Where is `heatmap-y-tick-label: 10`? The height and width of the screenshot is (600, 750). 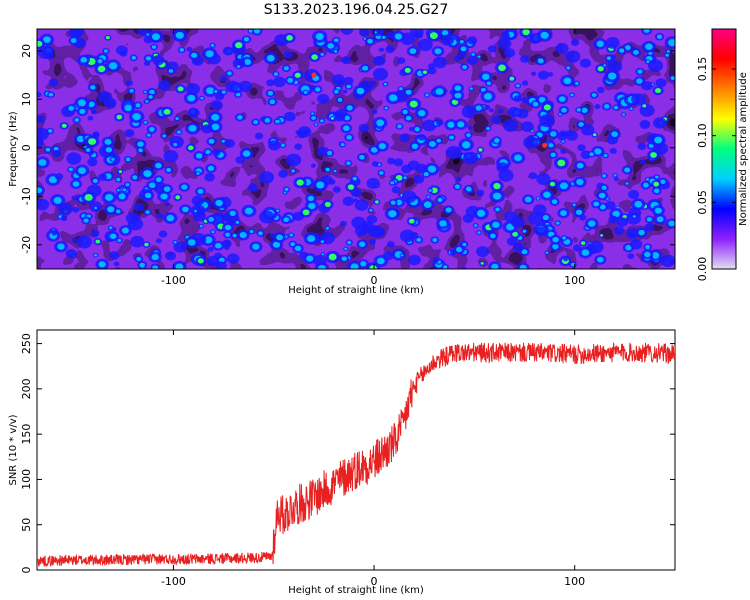 heatmap-y-tick-label: 10 is located at coordinates (26, 99).